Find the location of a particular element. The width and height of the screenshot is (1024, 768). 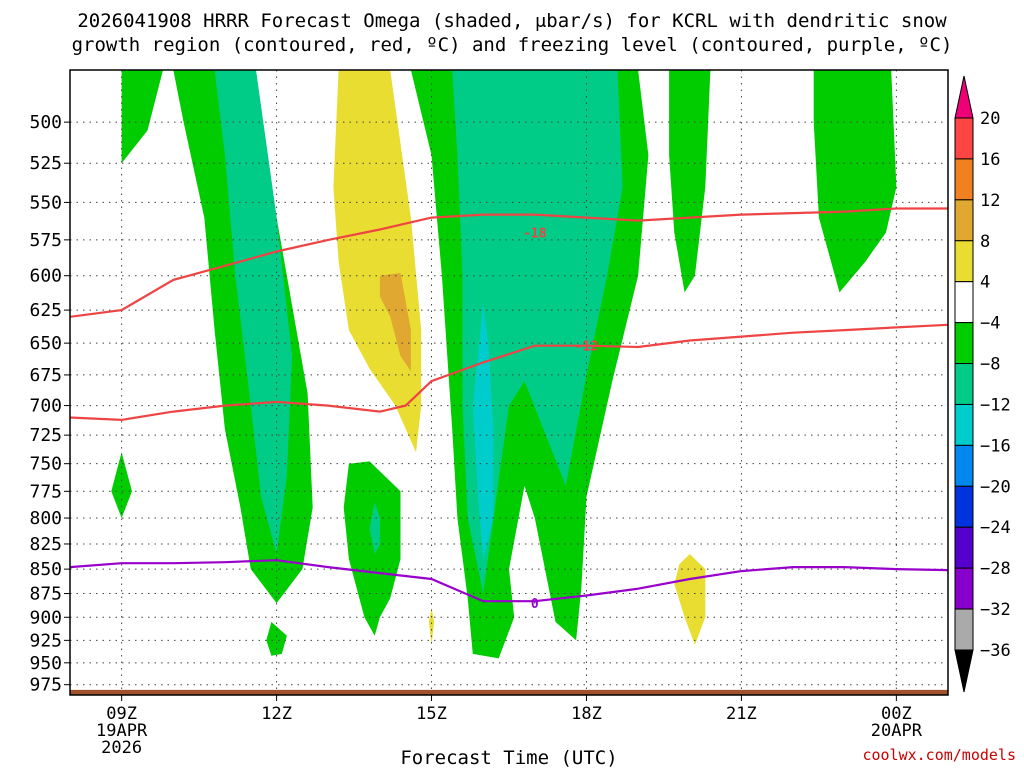

colorbar-label-13: −36 is located at coordinates (995, 651).